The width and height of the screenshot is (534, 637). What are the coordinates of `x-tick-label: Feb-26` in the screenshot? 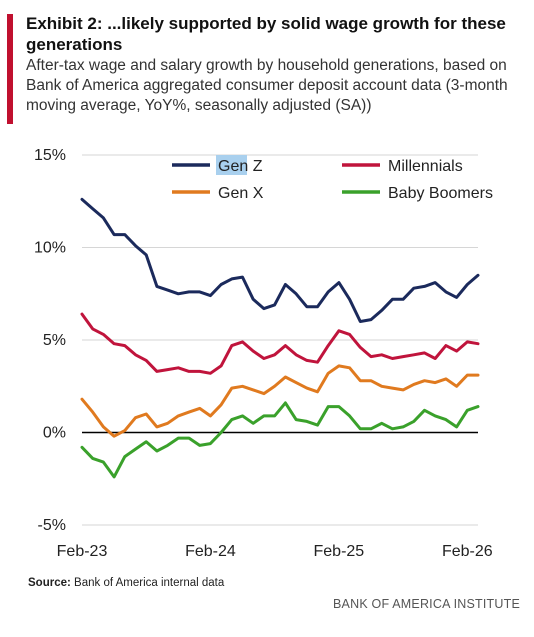 It's located at (467, 551).